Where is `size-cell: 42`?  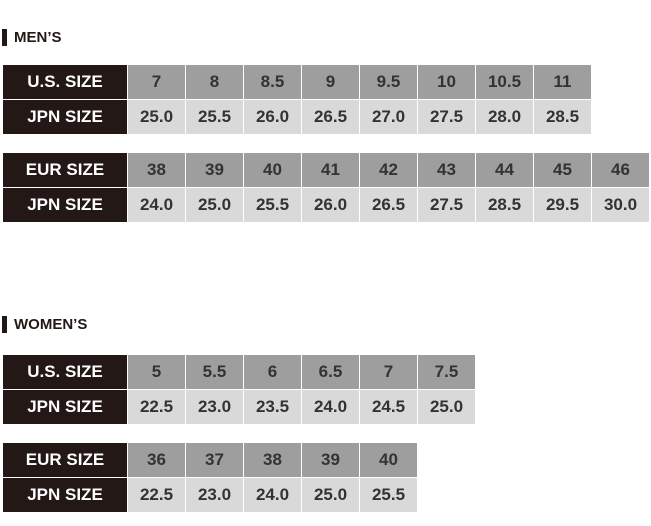 size-cell: 42 is located at coordinates (388, 170).